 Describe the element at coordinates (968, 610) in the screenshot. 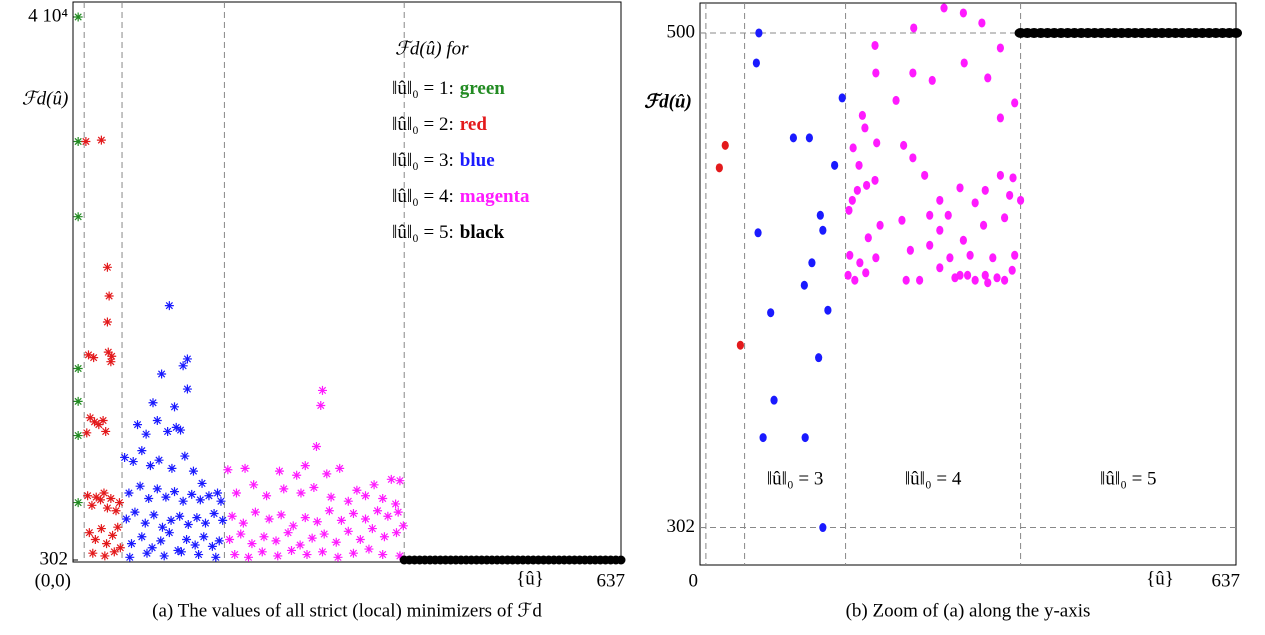

I see `caption: (b) Zoom of (a) along the y-axis` at that location.